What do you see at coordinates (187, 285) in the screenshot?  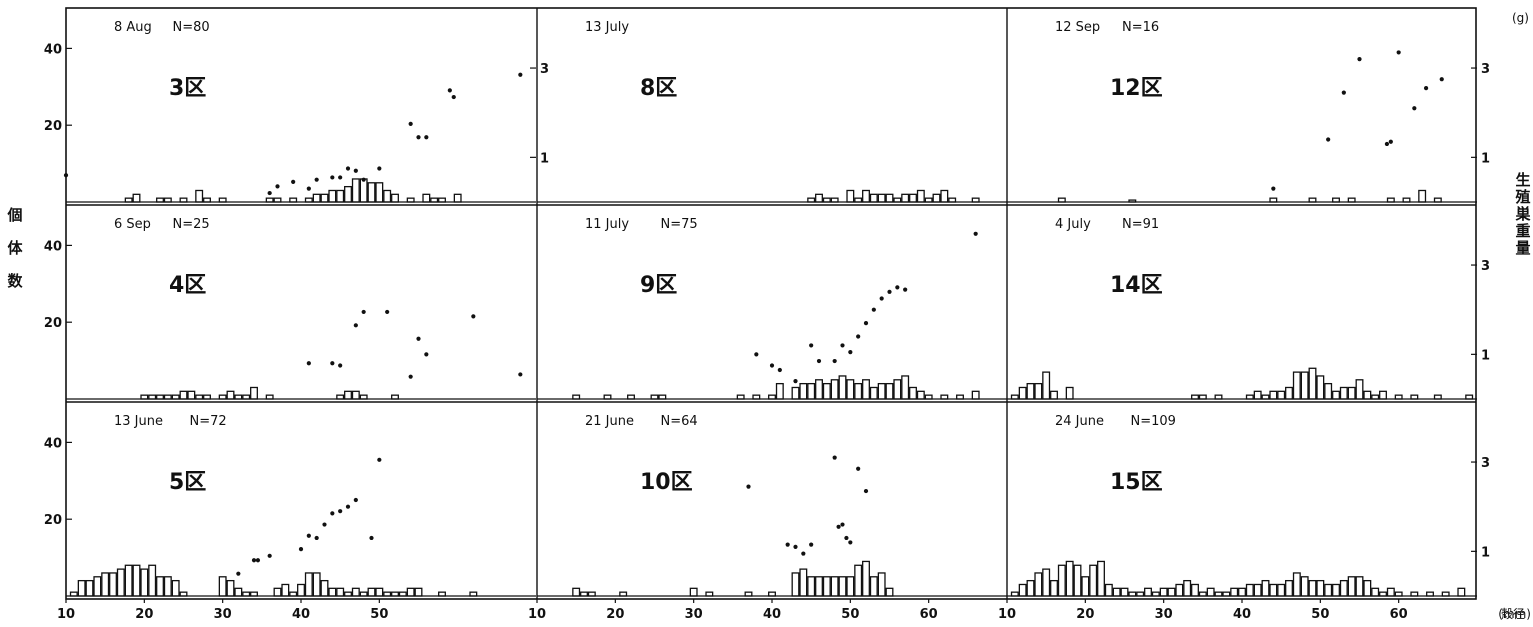 I see `panel-zone-label: 4区` at bounding box center [187, 285].